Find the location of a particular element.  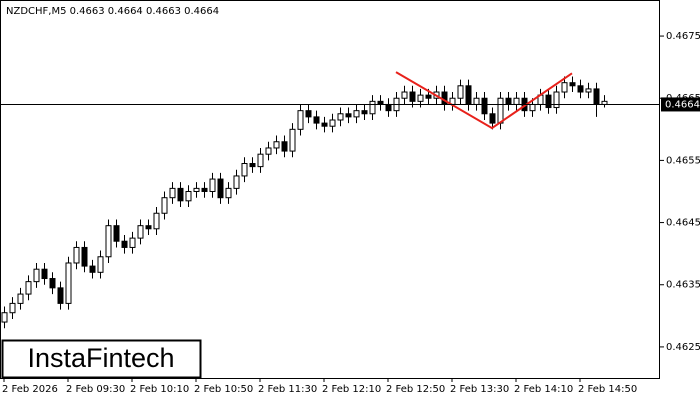

y-tick-label: 0.4675 is located at coordinates (683, 36).